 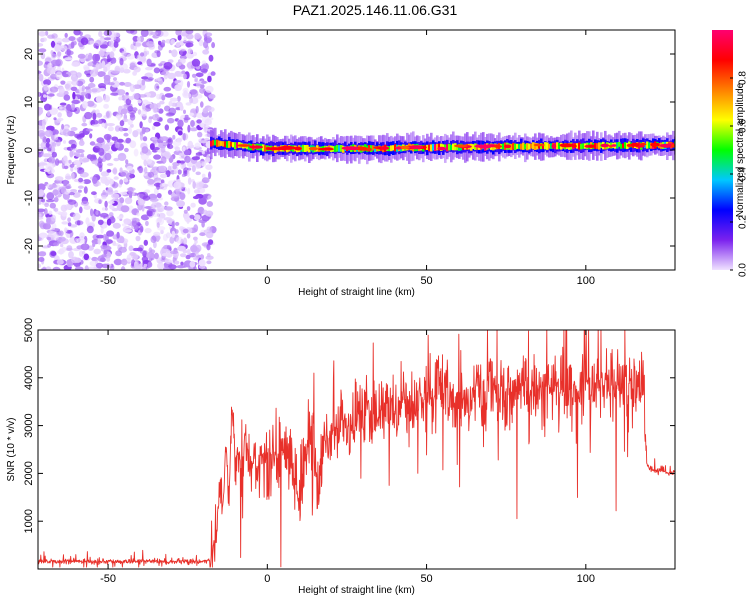 I want to click on colorbar-gradient, so click(x=722, y=150).